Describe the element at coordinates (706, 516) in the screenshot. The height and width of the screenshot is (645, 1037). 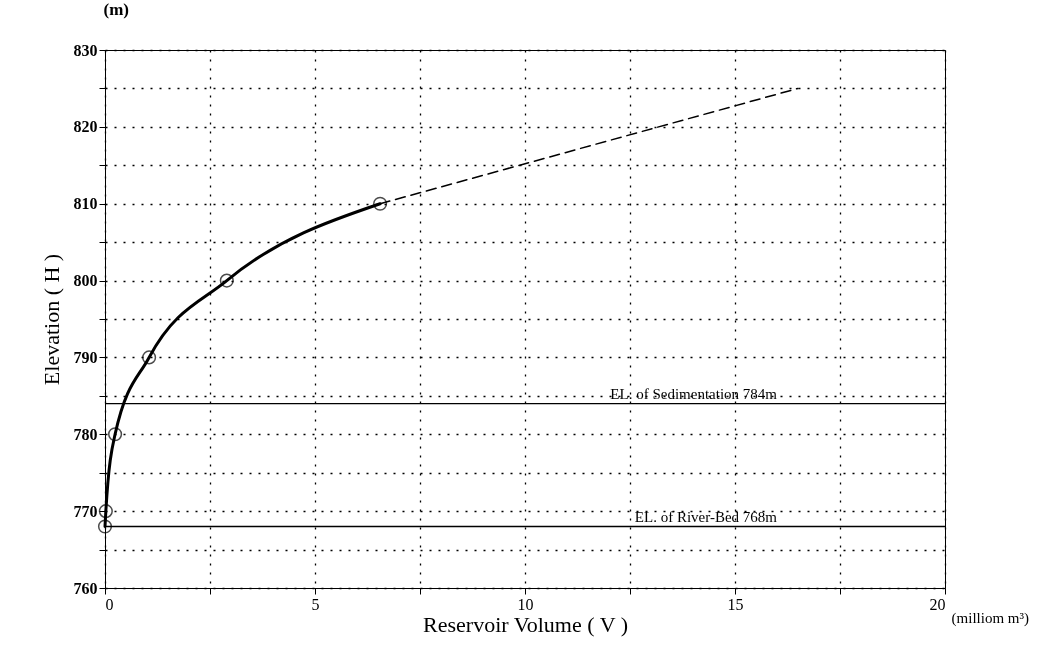
I see `ref-line-label: EL. of River-Bed 768m` at that location.